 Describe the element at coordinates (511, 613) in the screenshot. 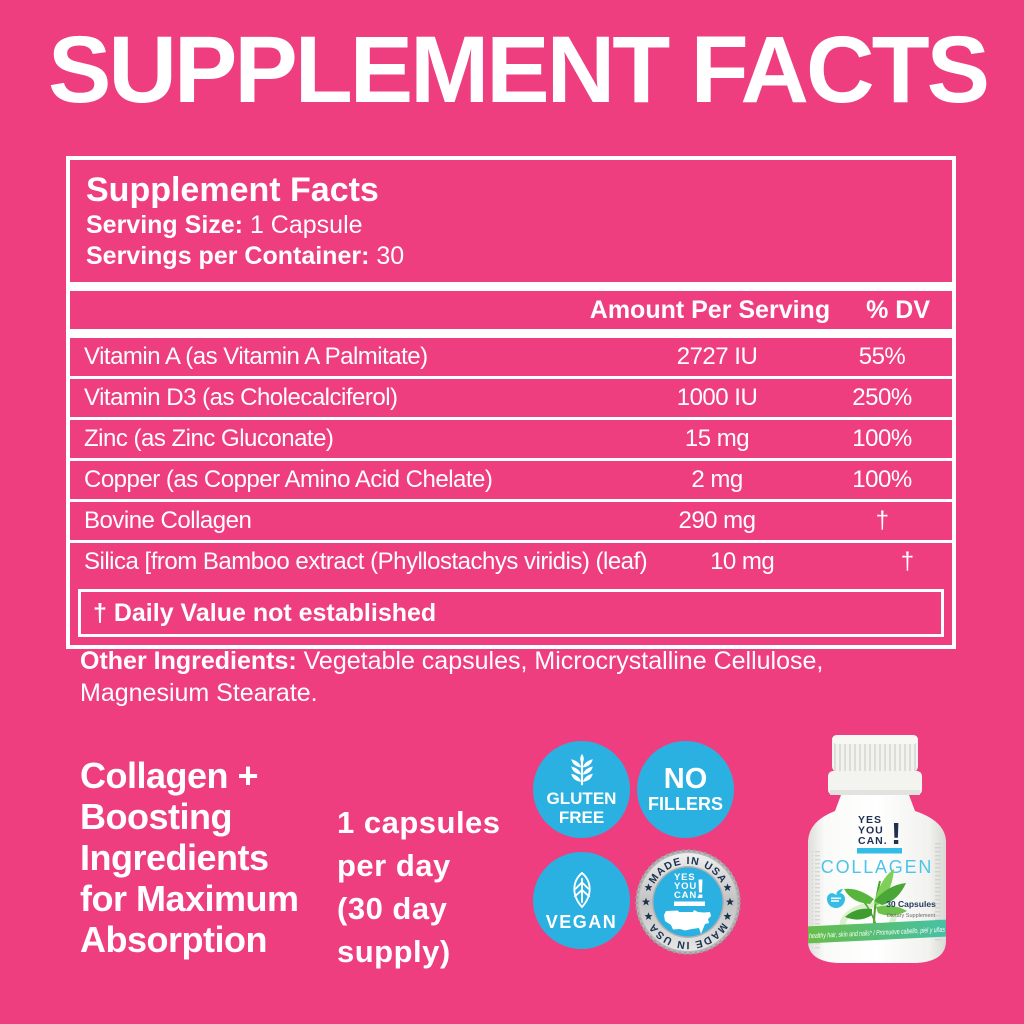

I see `daily-value-footnote: † Daily Value not established` at that location.